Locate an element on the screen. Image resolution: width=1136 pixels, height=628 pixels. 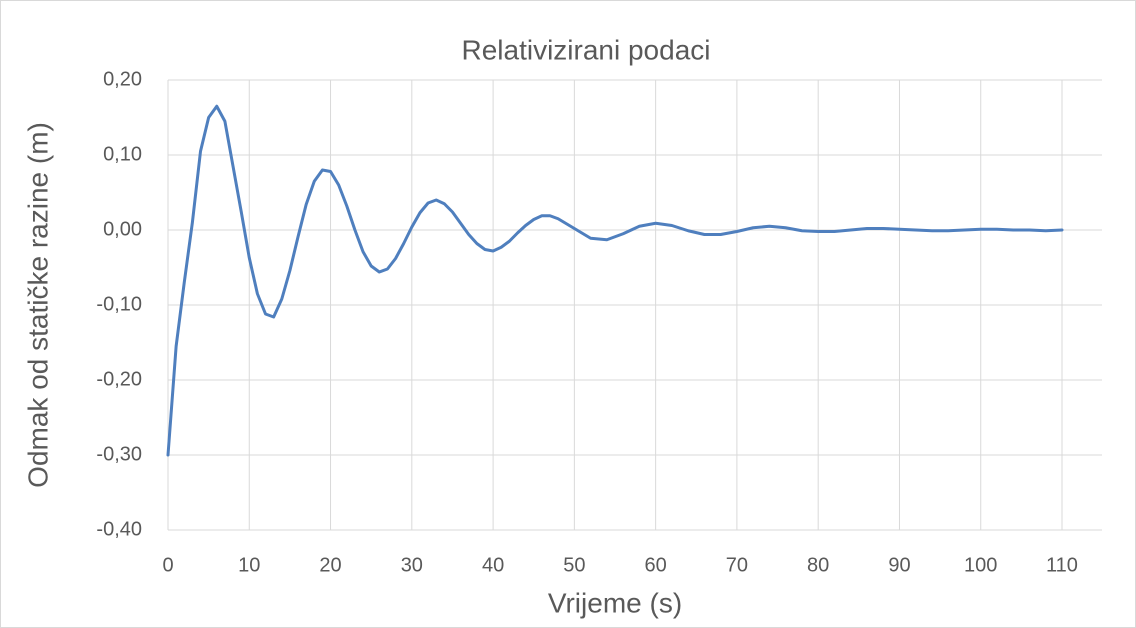
y-tick-label: 0,10 is located at coordinates (122, 154).